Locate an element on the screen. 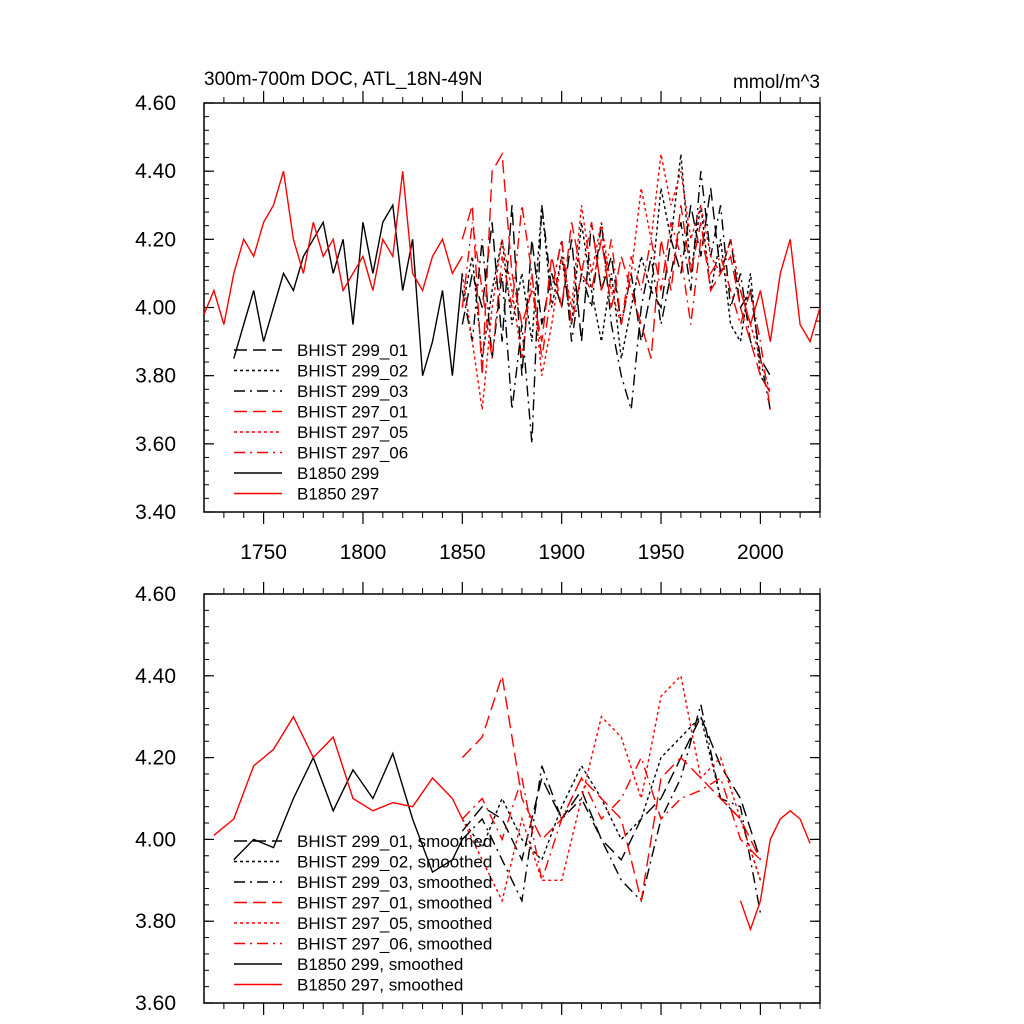 This screenshot has width=1024, height=1024. legend-label: BHIST 299_03 is located at coordinates (352, 391).